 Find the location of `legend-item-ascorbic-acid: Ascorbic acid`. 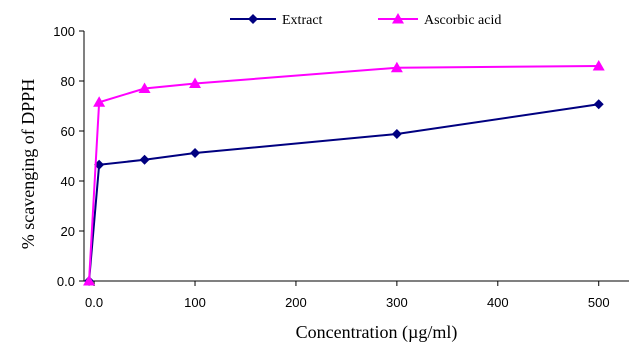

legend-item-ascorbic-acid: Ascorbic acid is located at coordinates (439, 20).